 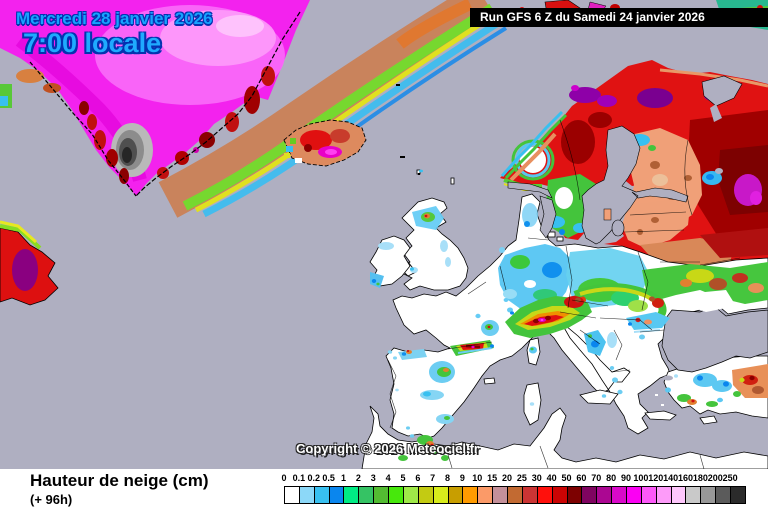 What do you see at coordinates (521, 478) in the screenshot?
I see `legend-tick-label: 25` at bounding box center [521, 478].